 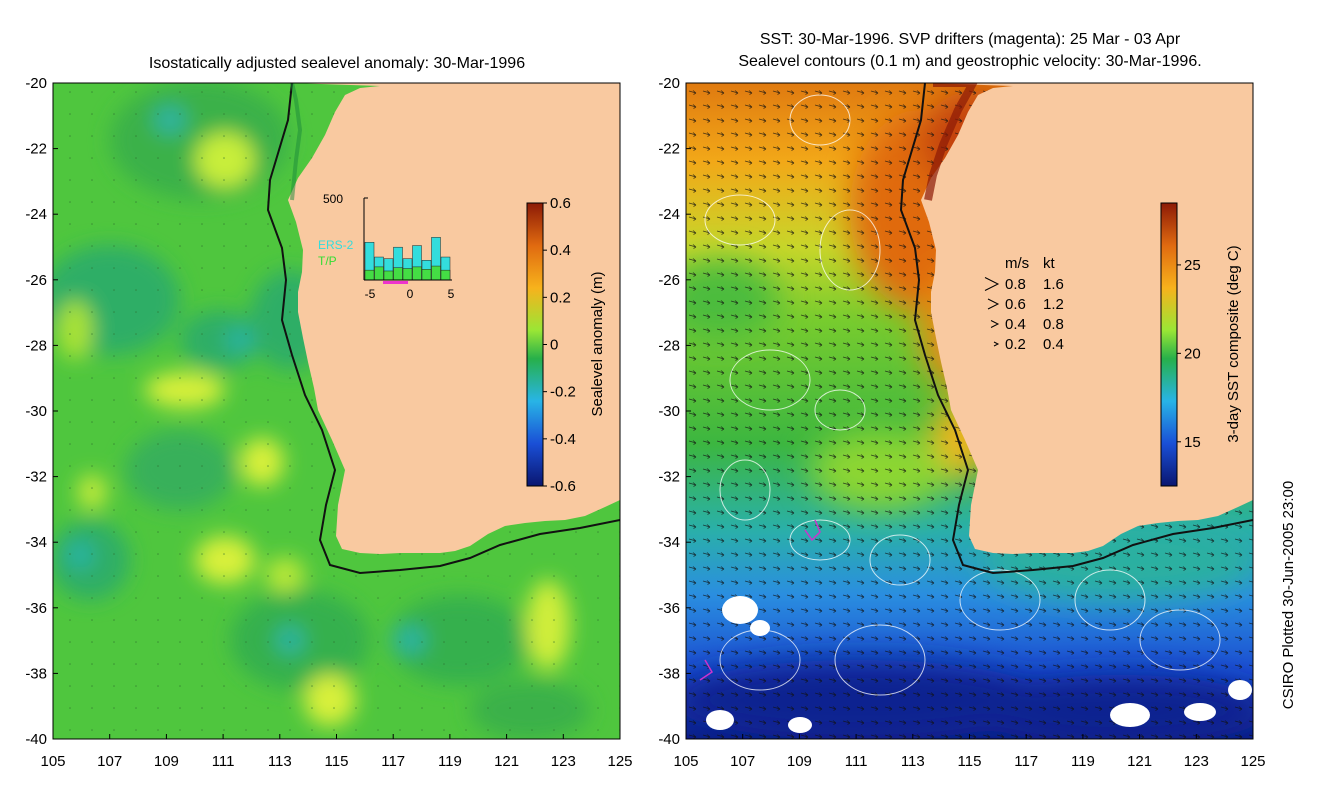 What do you see at coordinates (913, 761) in the screenshot?
I see `right-xtick-label: 113` at bounding box center [913, 761].